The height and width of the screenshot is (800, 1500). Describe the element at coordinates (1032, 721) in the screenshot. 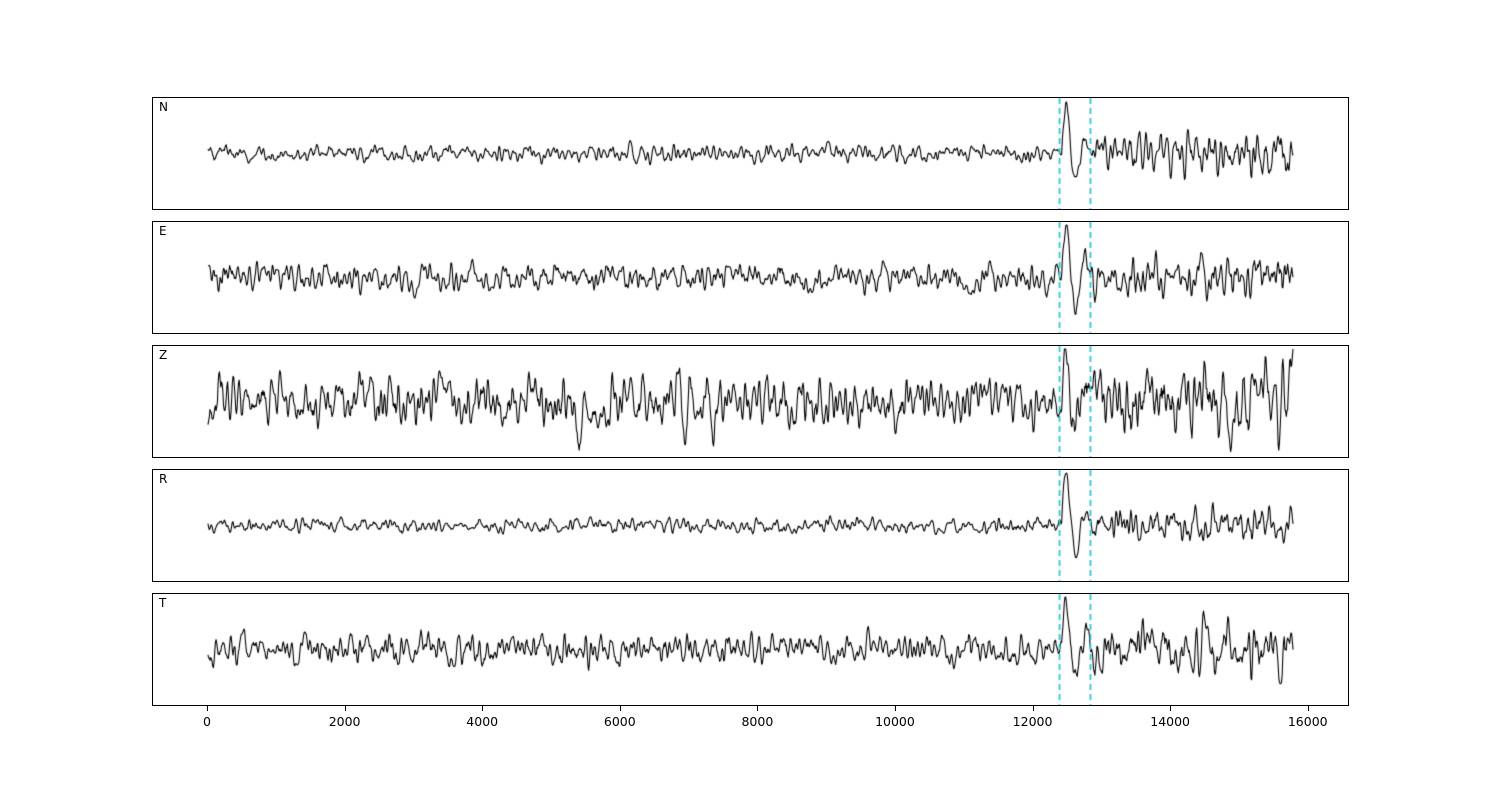

I see `x-tick-label: 12000` at that location.